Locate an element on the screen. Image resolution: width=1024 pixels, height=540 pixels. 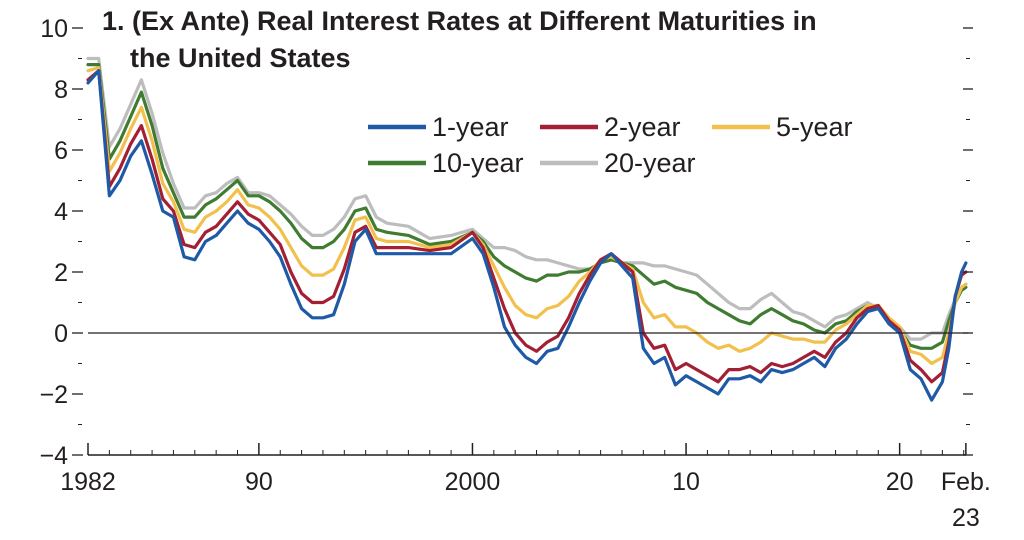
x-tick-label: 20 is located at coordinates (900, 482).